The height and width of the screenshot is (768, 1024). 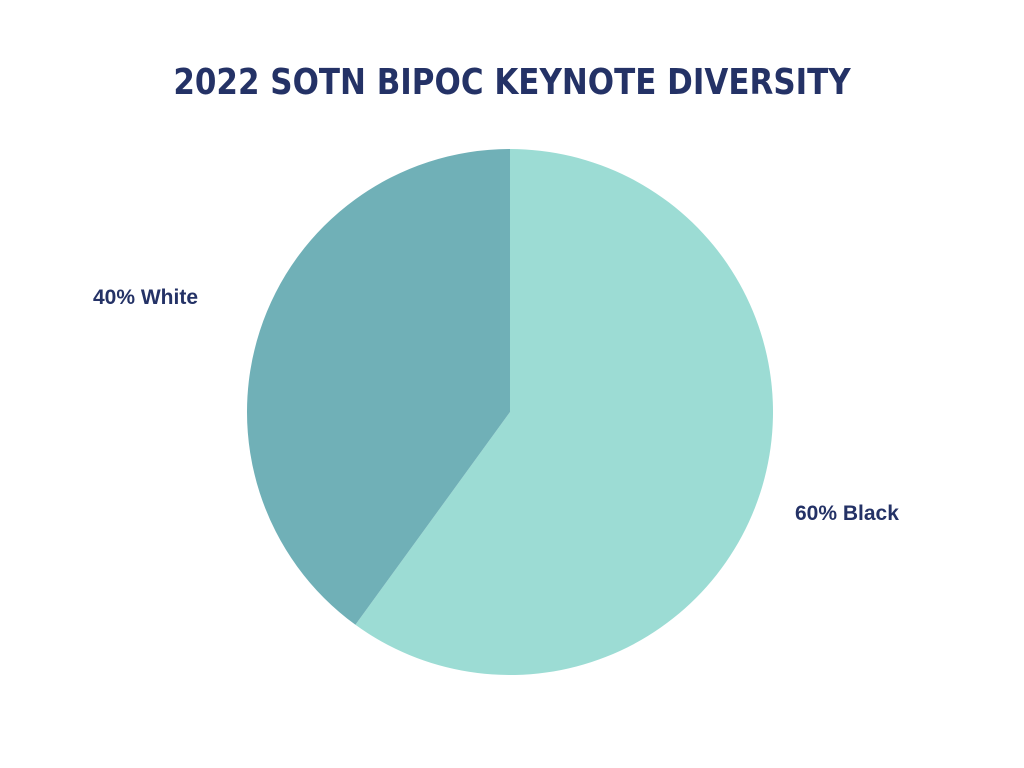 What do you see at coordinates (847, 513) in the screenshot?
I see `slice-label-black: 60% Black` at bounding box center [847, 513].